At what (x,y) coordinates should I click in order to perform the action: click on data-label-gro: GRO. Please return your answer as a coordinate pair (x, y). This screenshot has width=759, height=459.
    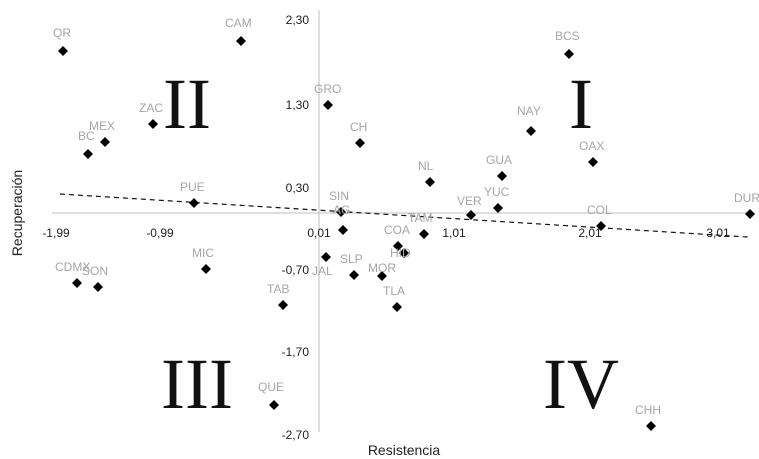
    Looking at the image, I should click on (327, 89).